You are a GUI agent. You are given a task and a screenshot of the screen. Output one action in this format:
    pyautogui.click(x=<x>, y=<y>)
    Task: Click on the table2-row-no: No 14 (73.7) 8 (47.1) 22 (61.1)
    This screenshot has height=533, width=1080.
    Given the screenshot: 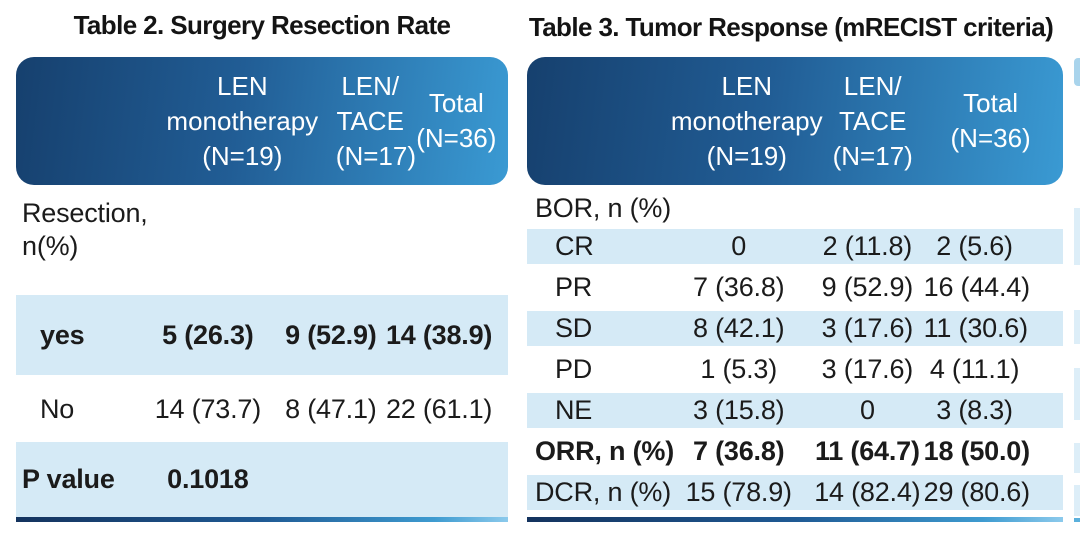 What is the action you would take?
    pyautogui.click(x=262, y=409)
    